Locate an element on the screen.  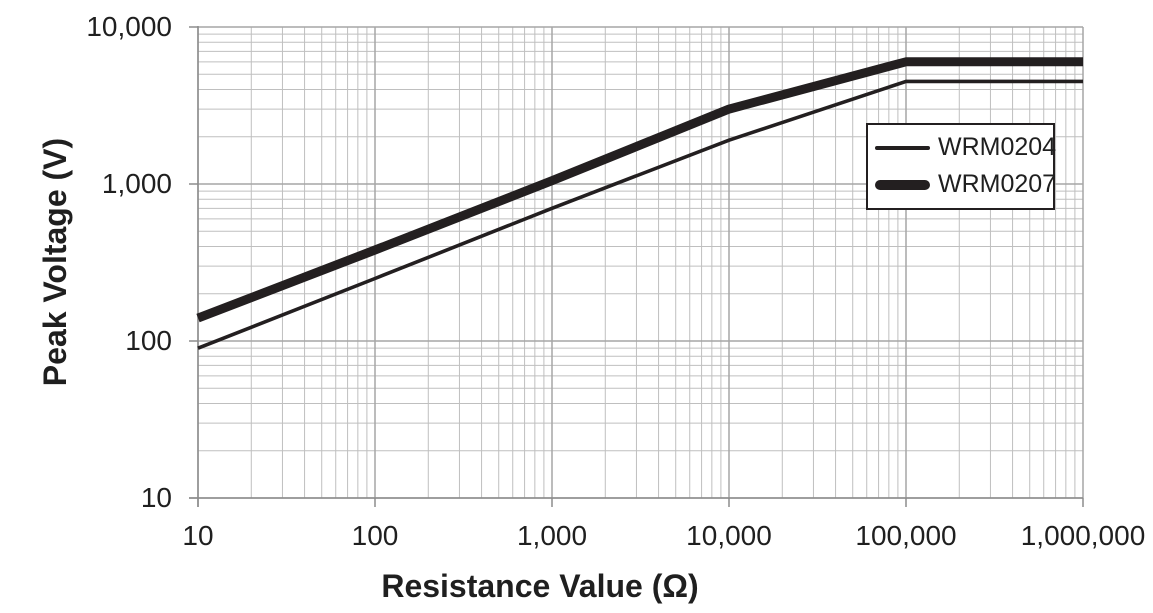
legend: WRM0204 WRM0207 is located at coordinates (961, 166).